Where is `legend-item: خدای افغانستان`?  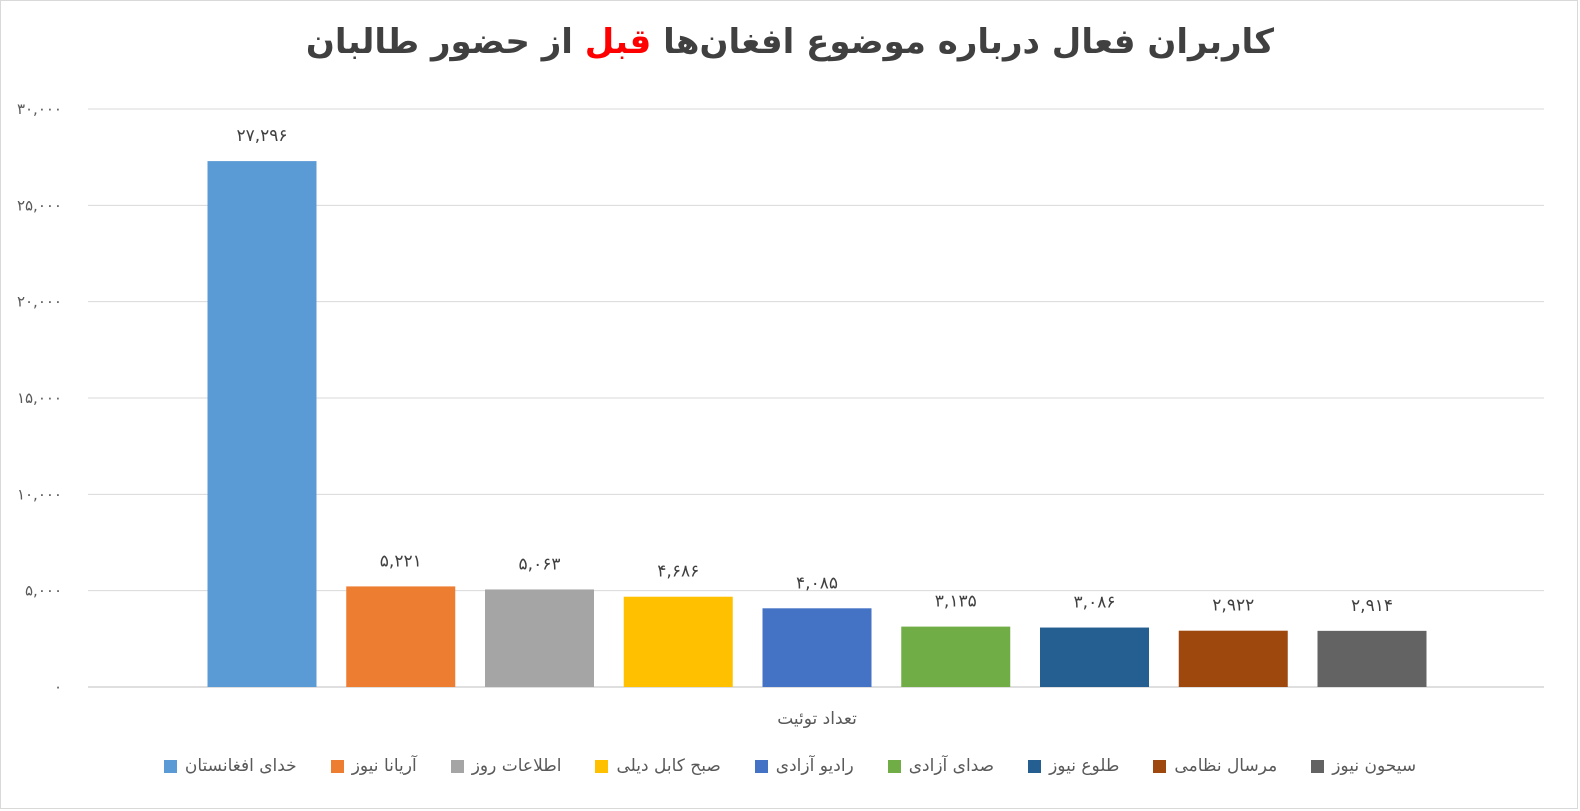
legend-item: خدای افغانستان is located at coordinates (230, 766).